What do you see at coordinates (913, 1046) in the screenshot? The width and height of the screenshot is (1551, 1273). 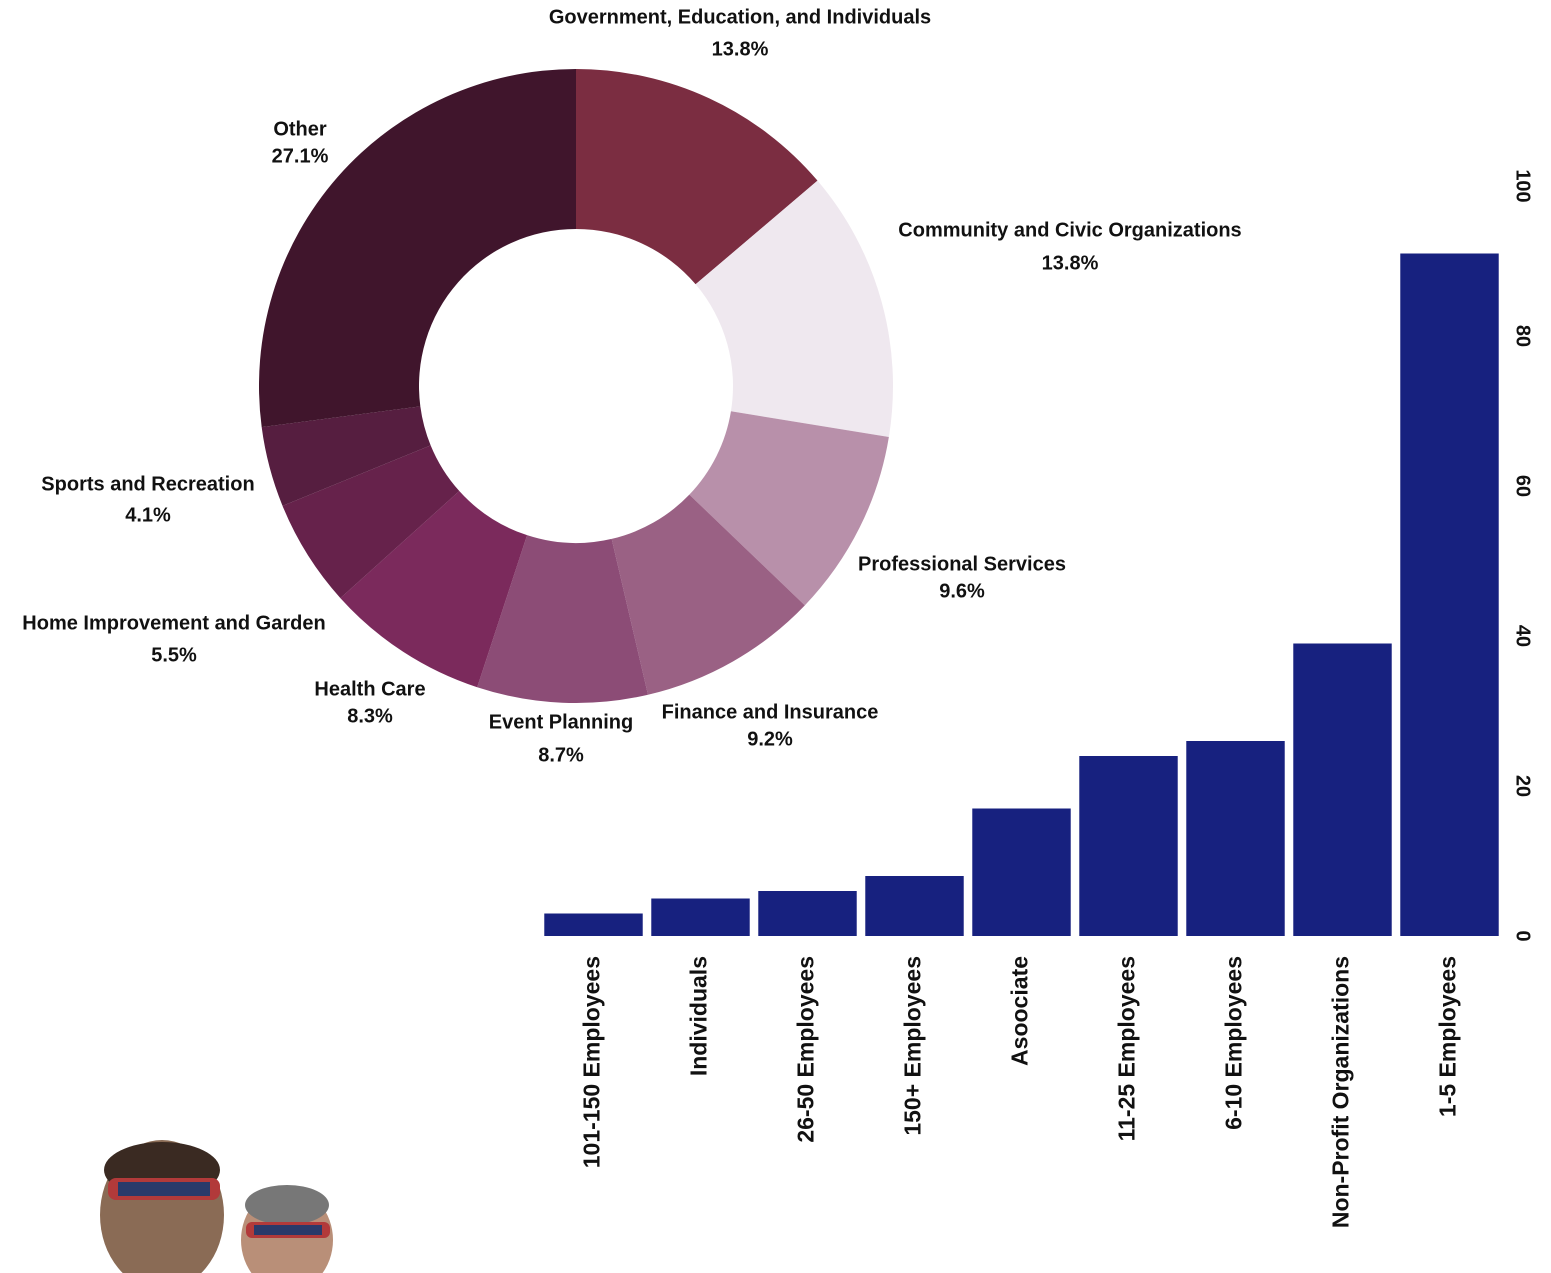 I see `x-tick-label: 150+ Employees` at bounding box center [913, 1046].